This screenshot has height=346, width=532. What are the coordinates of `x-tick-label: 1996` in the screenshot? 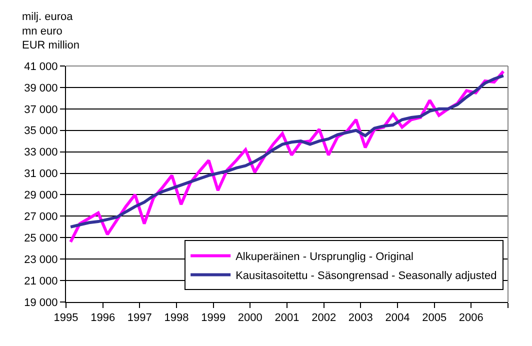 It's located at (103, 318).